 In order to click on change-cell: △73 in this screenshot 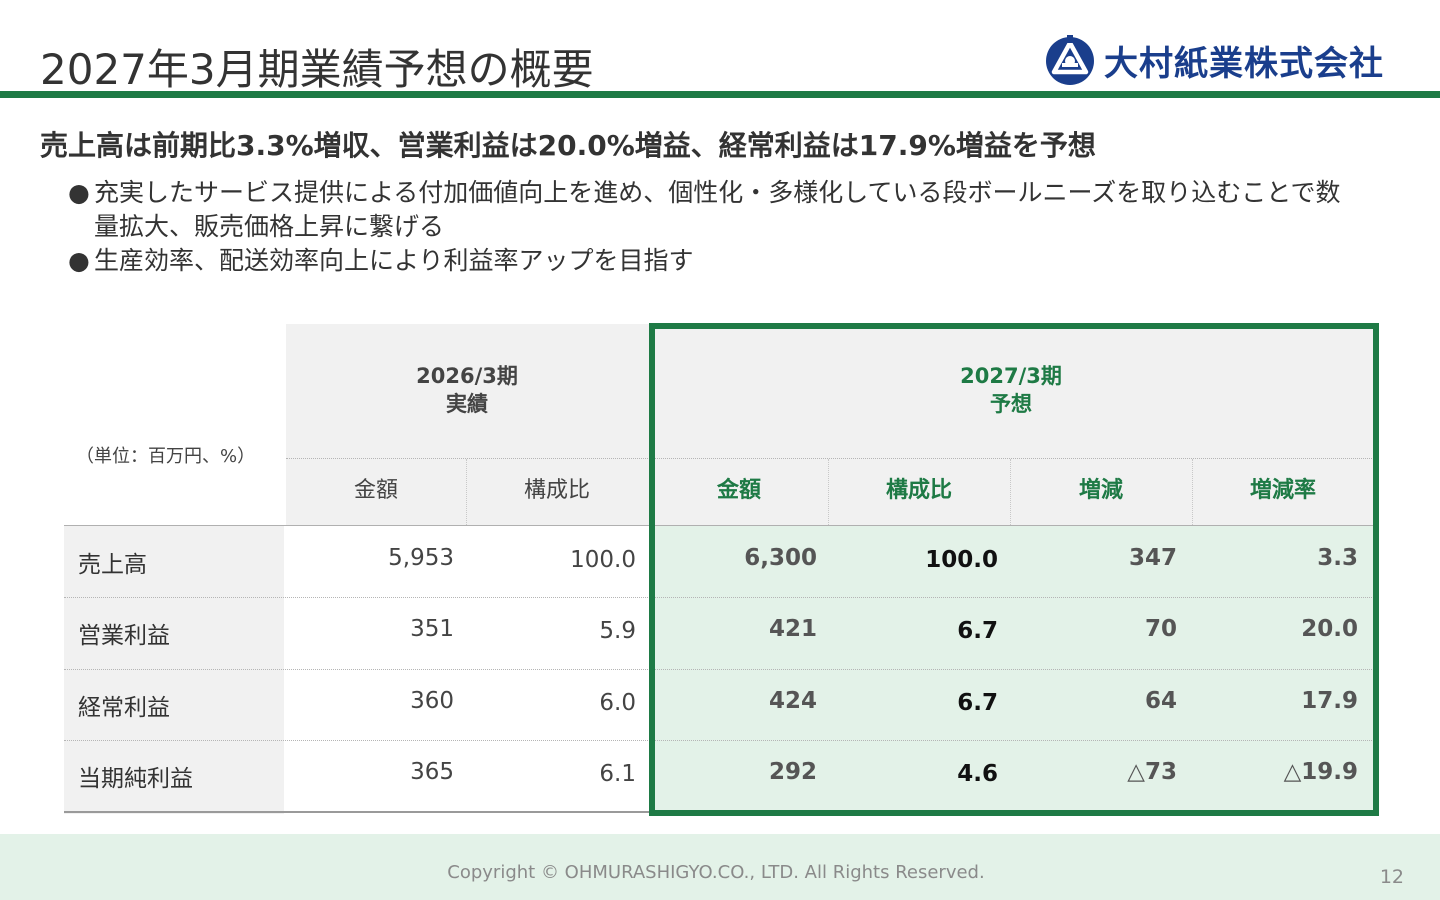, I will do `click(1152, 772)`.